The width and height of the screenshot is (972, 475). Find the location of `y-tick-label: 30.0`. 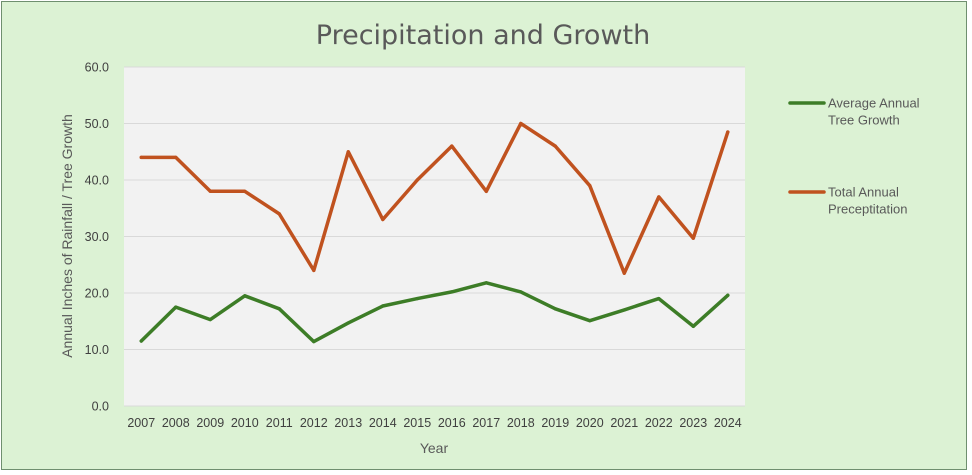

y-tick-label: 30.0 is located at coordinates (97, 237).